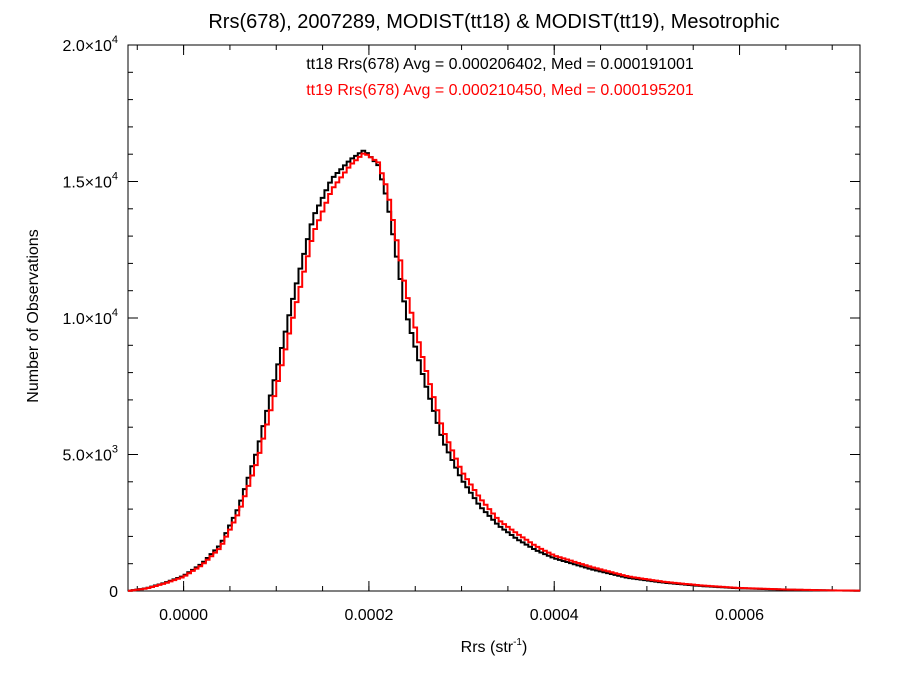 The width and height of the screenshot is (900, 675). Describe the element at coordinates (739, 615) in the screenshot. I see `x-tick-label: 0.0006` at that location.